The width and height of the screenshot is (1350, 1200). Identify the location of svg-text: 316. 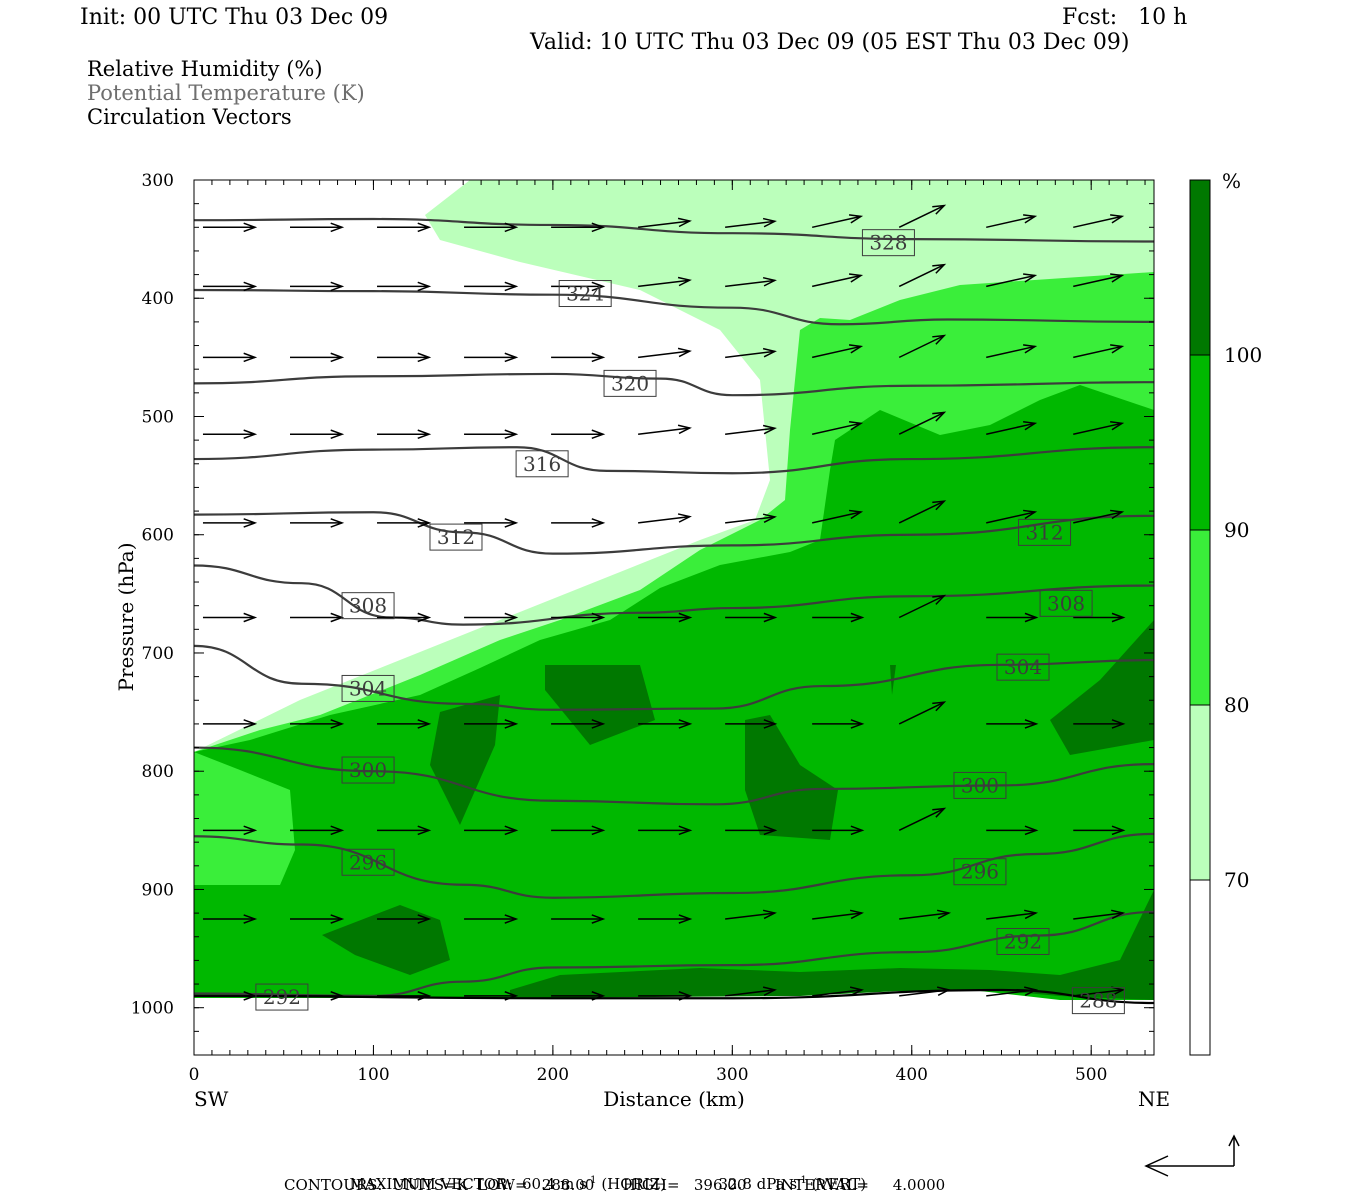
(542, 464).